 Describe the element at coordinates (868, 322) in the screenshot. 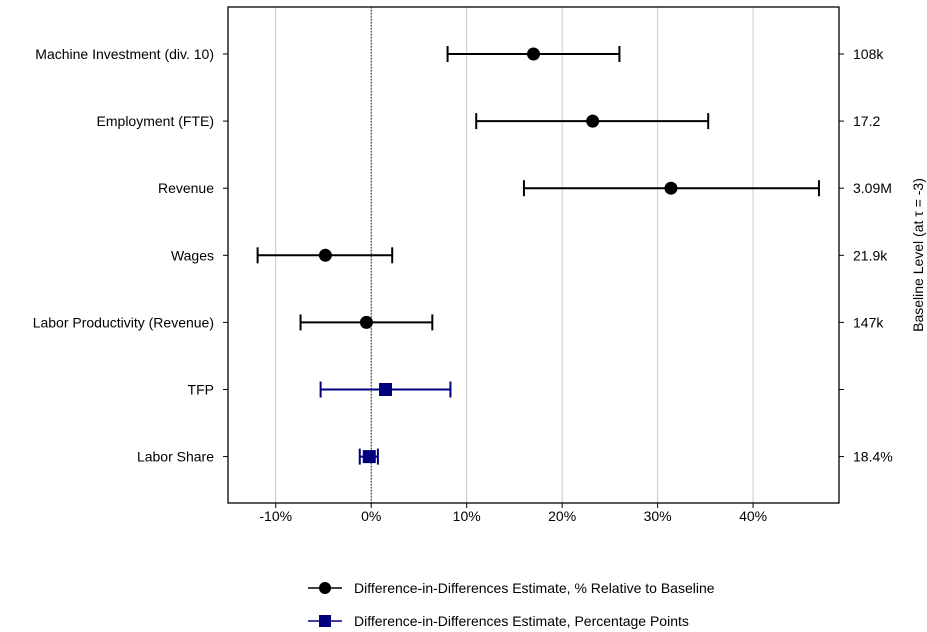

I see `baseline-value: 147k` at that location.